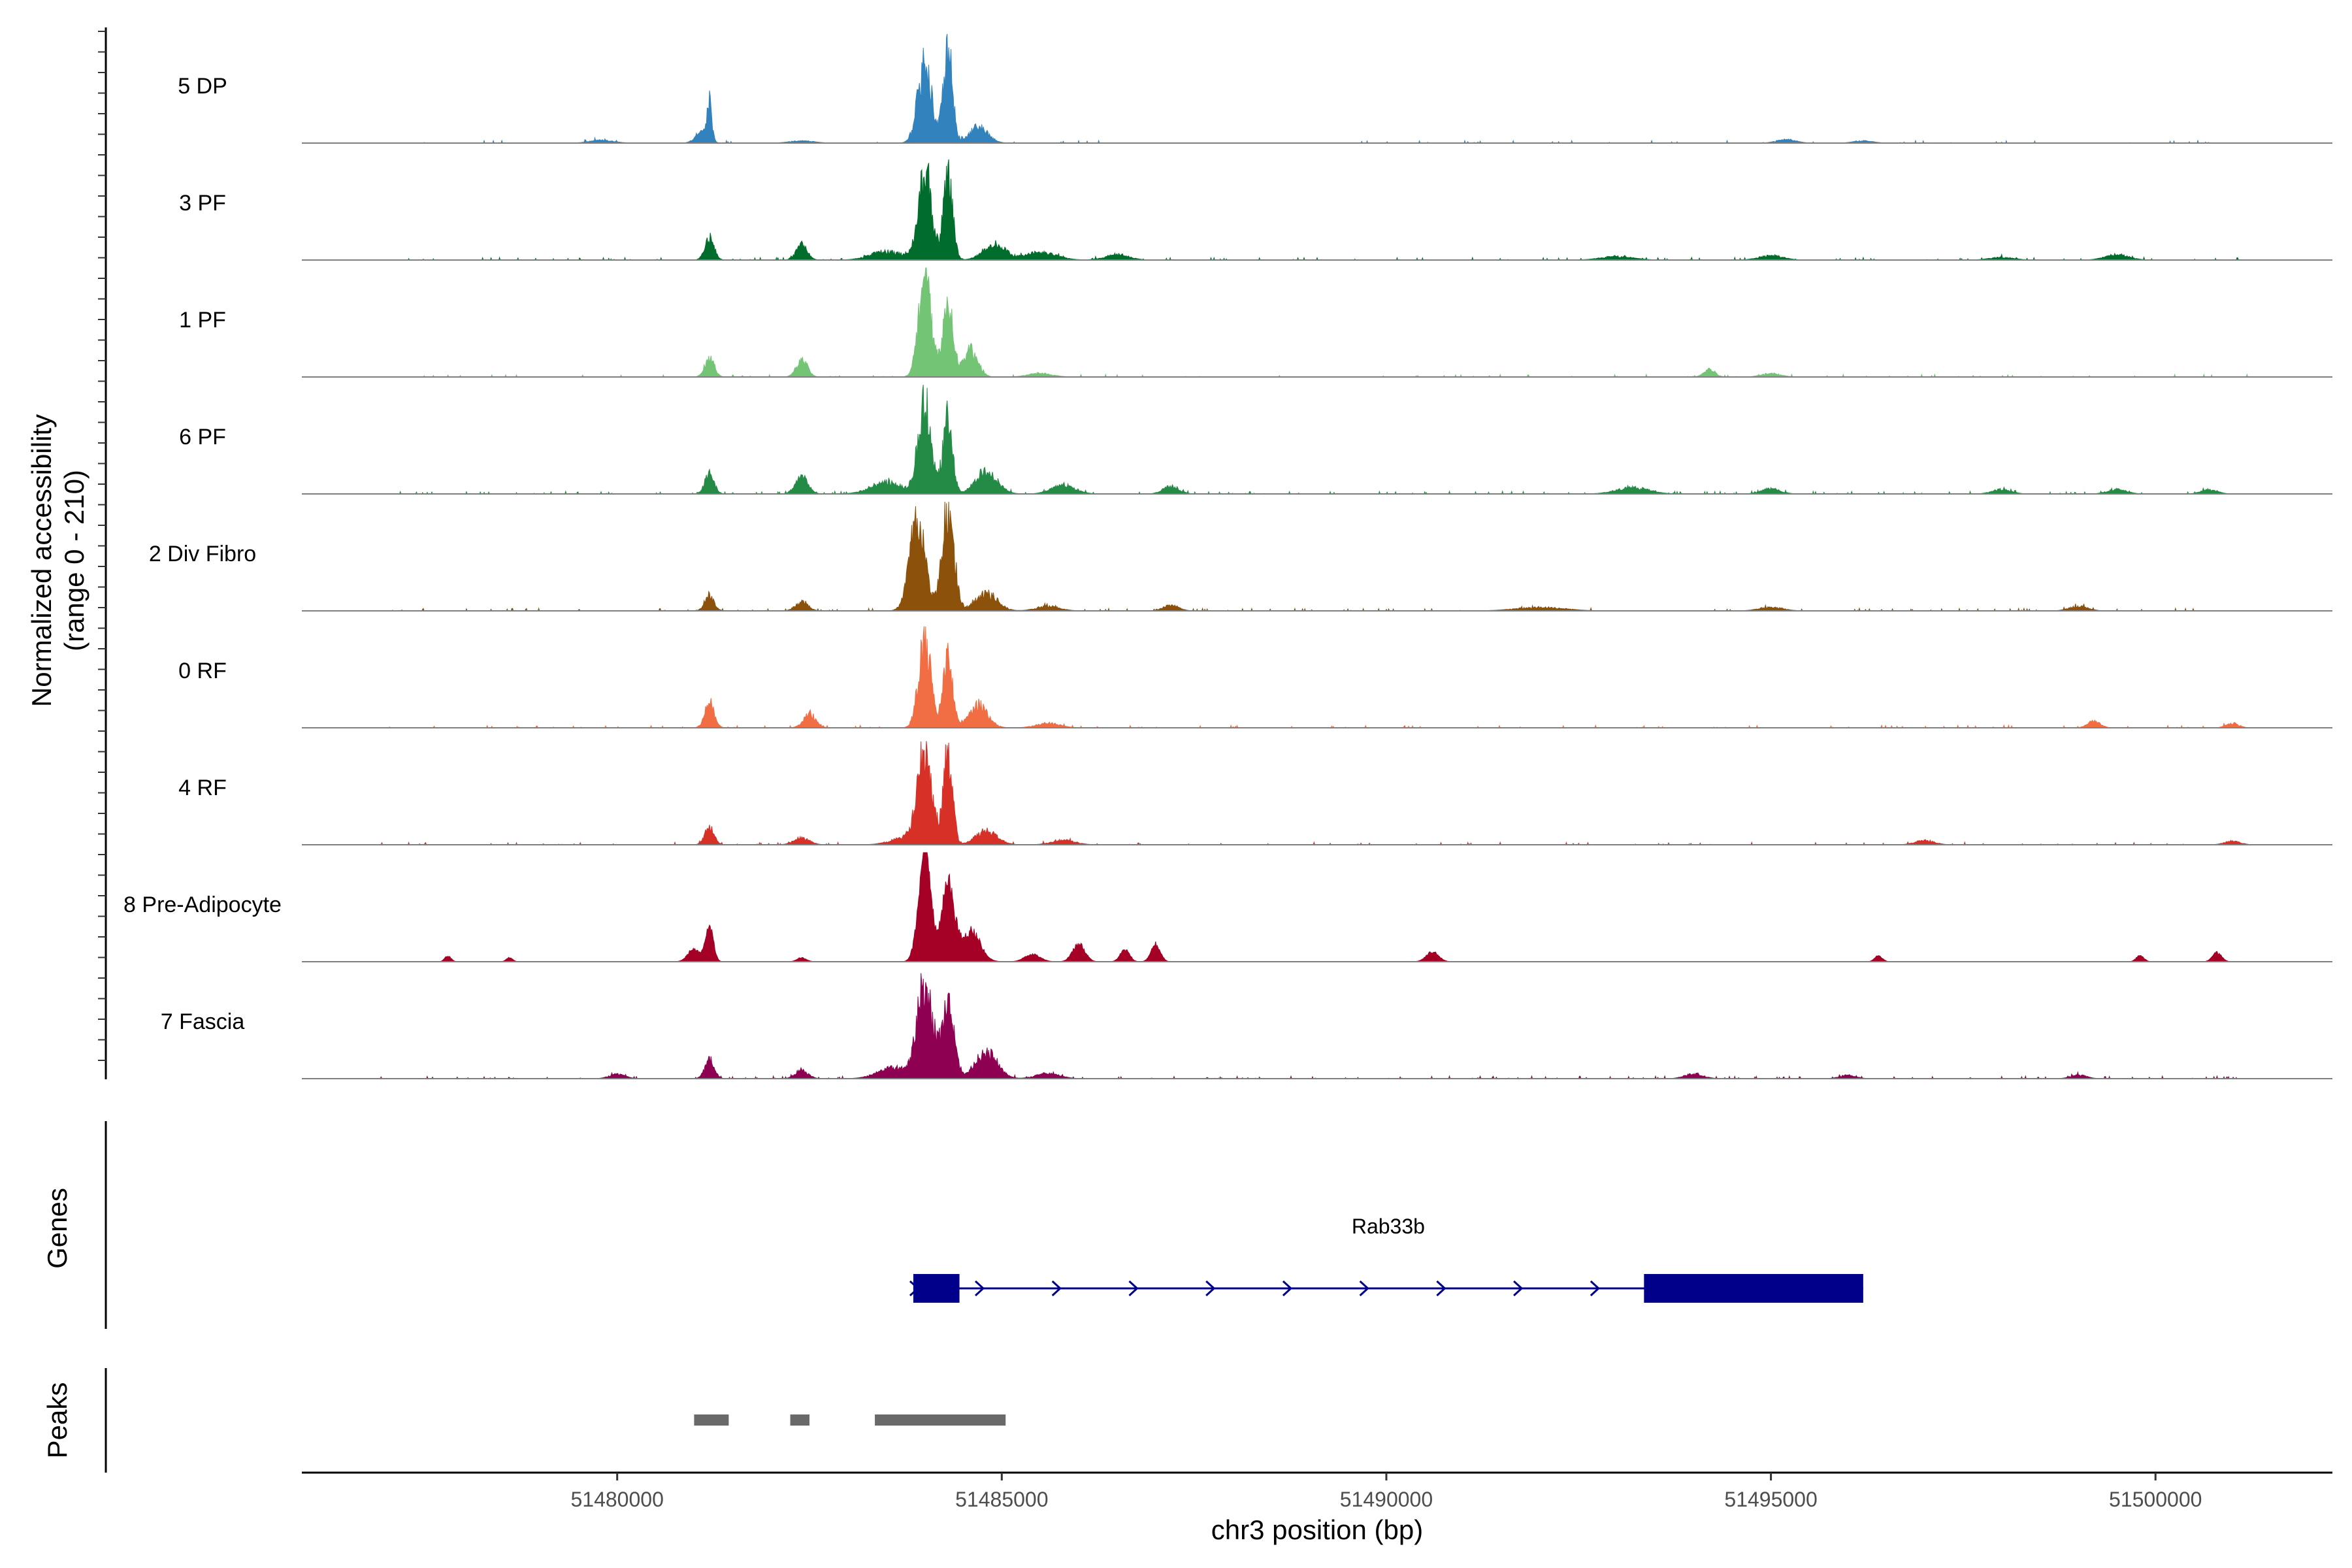 This screenshot has width=2352, height=1568. Describe the element at coordinates (57, 1228) in the screenshot. I see `genes-track-title: Genes` at that location.